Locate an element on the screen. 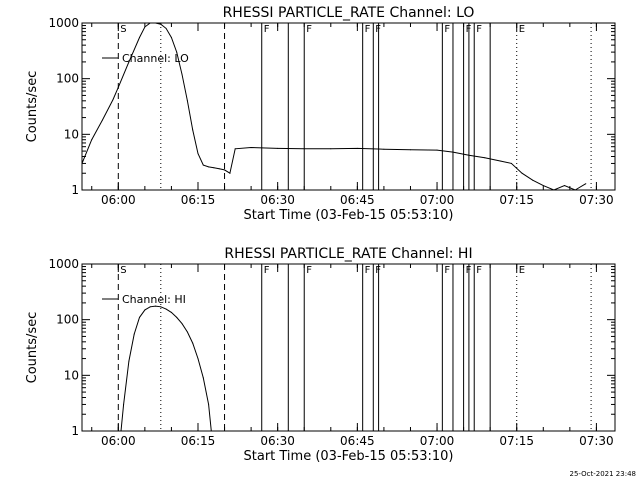 This screenshot has height=480, width=640. series-line is located at coordinates (166, 368).